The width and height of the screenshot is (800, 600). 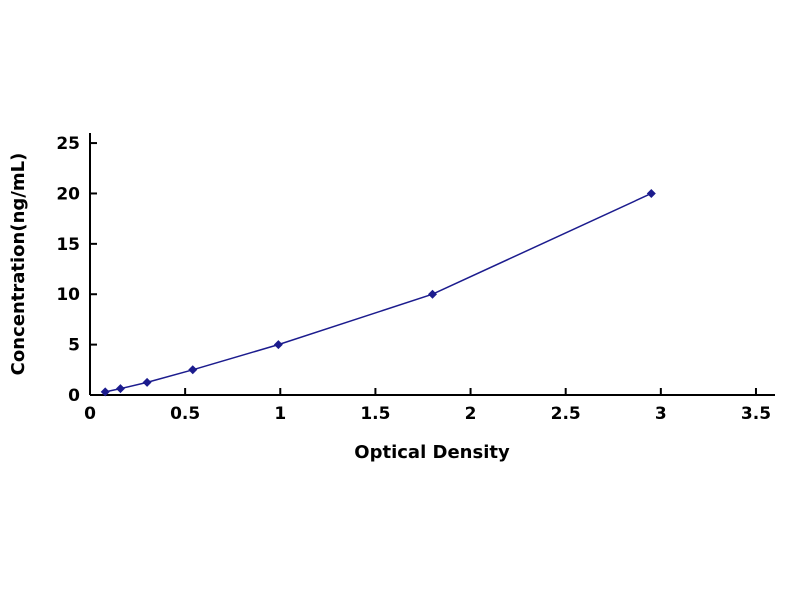 I want to click on y-ticks: 0 5 10 15 20 25, so click(x=76, y=270).